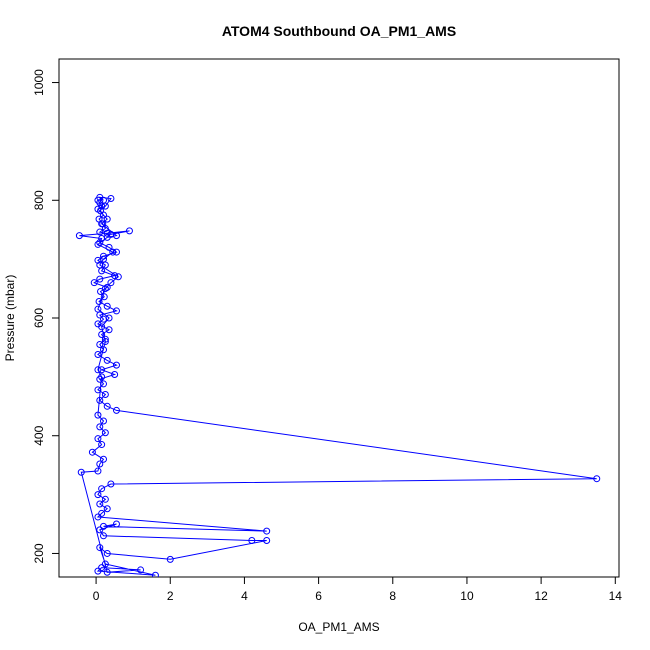 The width and height of the screenshot is (650, 650). I want to click on y-tick-label: 1000, so click(39, 82).